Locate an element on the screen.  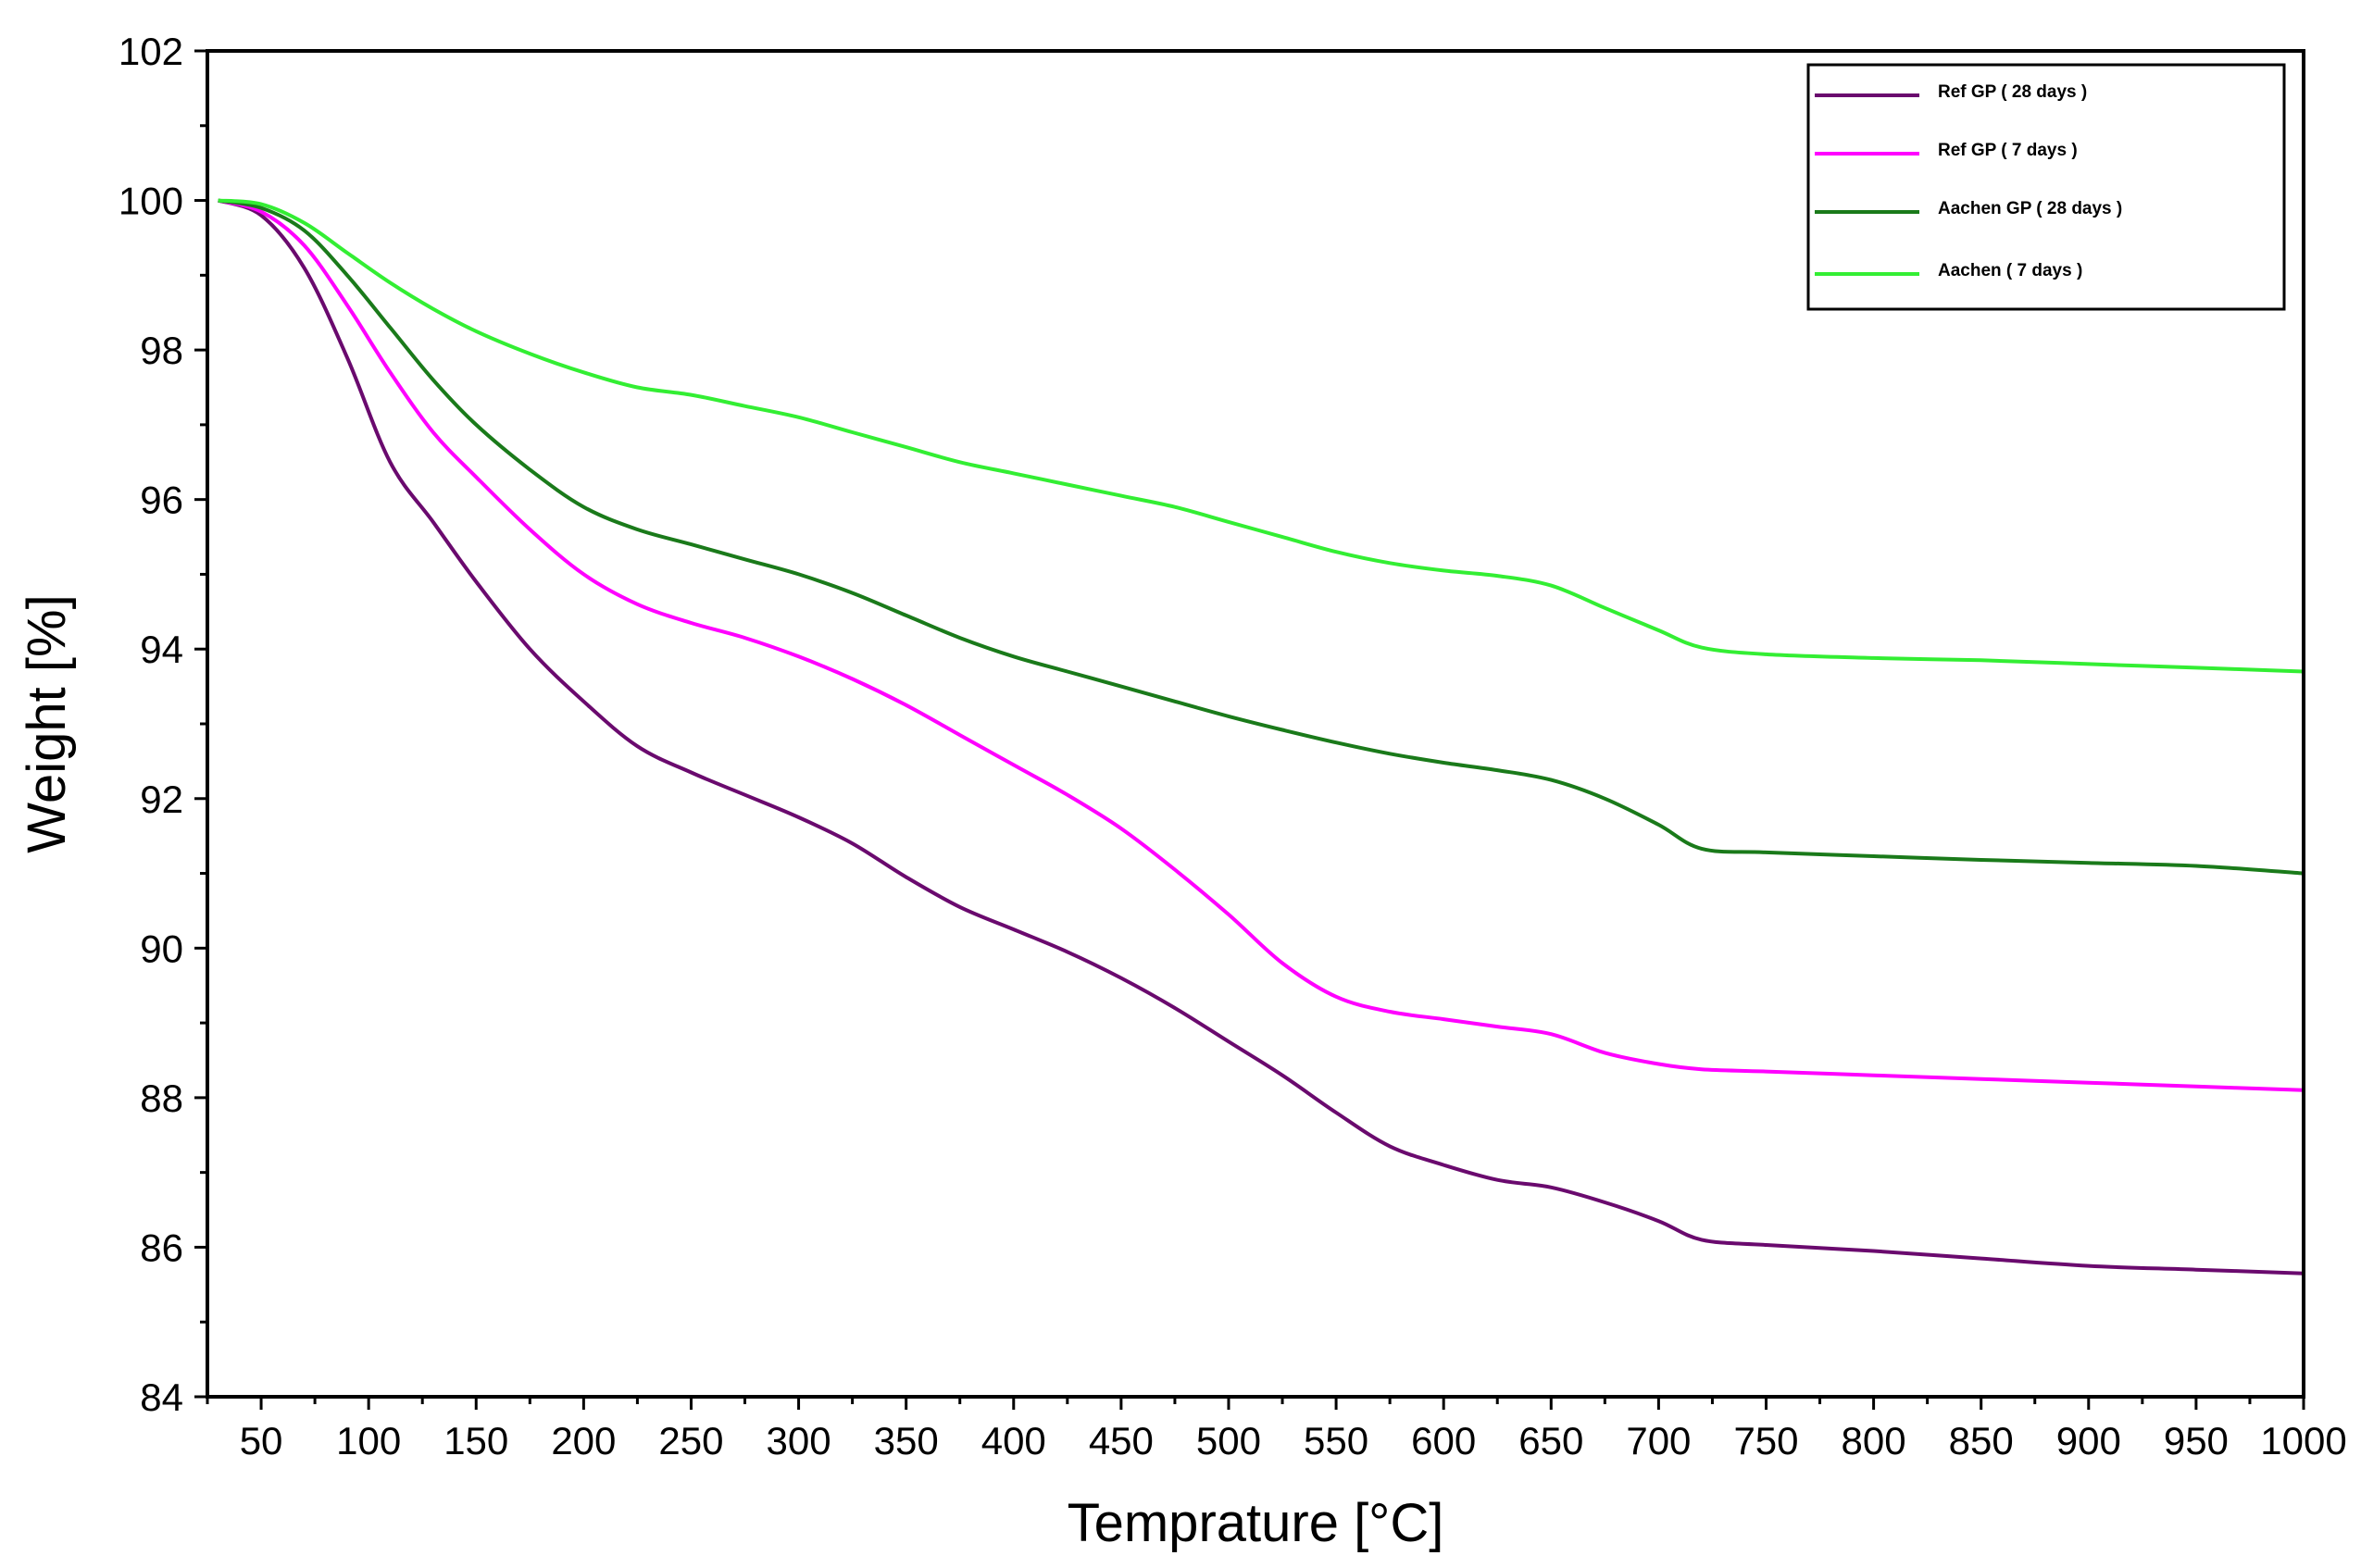
x-tick-label: 250 is located at coordinates (690, 1440).